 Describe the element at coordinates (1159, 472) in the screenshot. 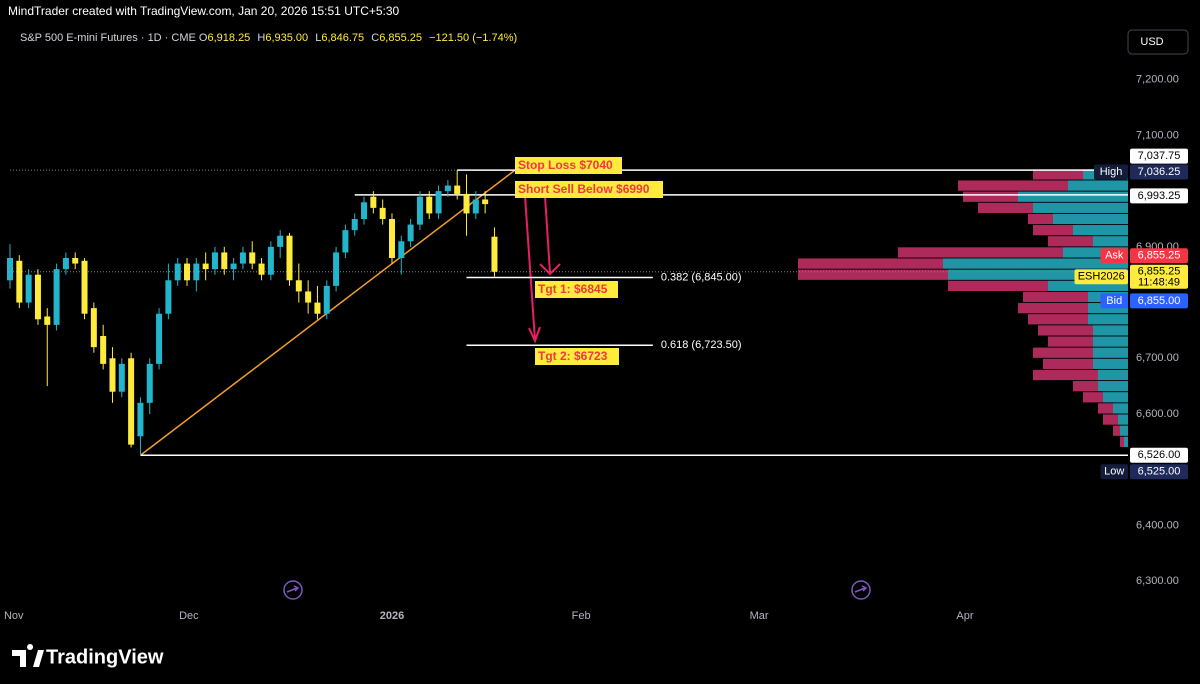

I see `price-tag-text: 6,525.00` at that location.